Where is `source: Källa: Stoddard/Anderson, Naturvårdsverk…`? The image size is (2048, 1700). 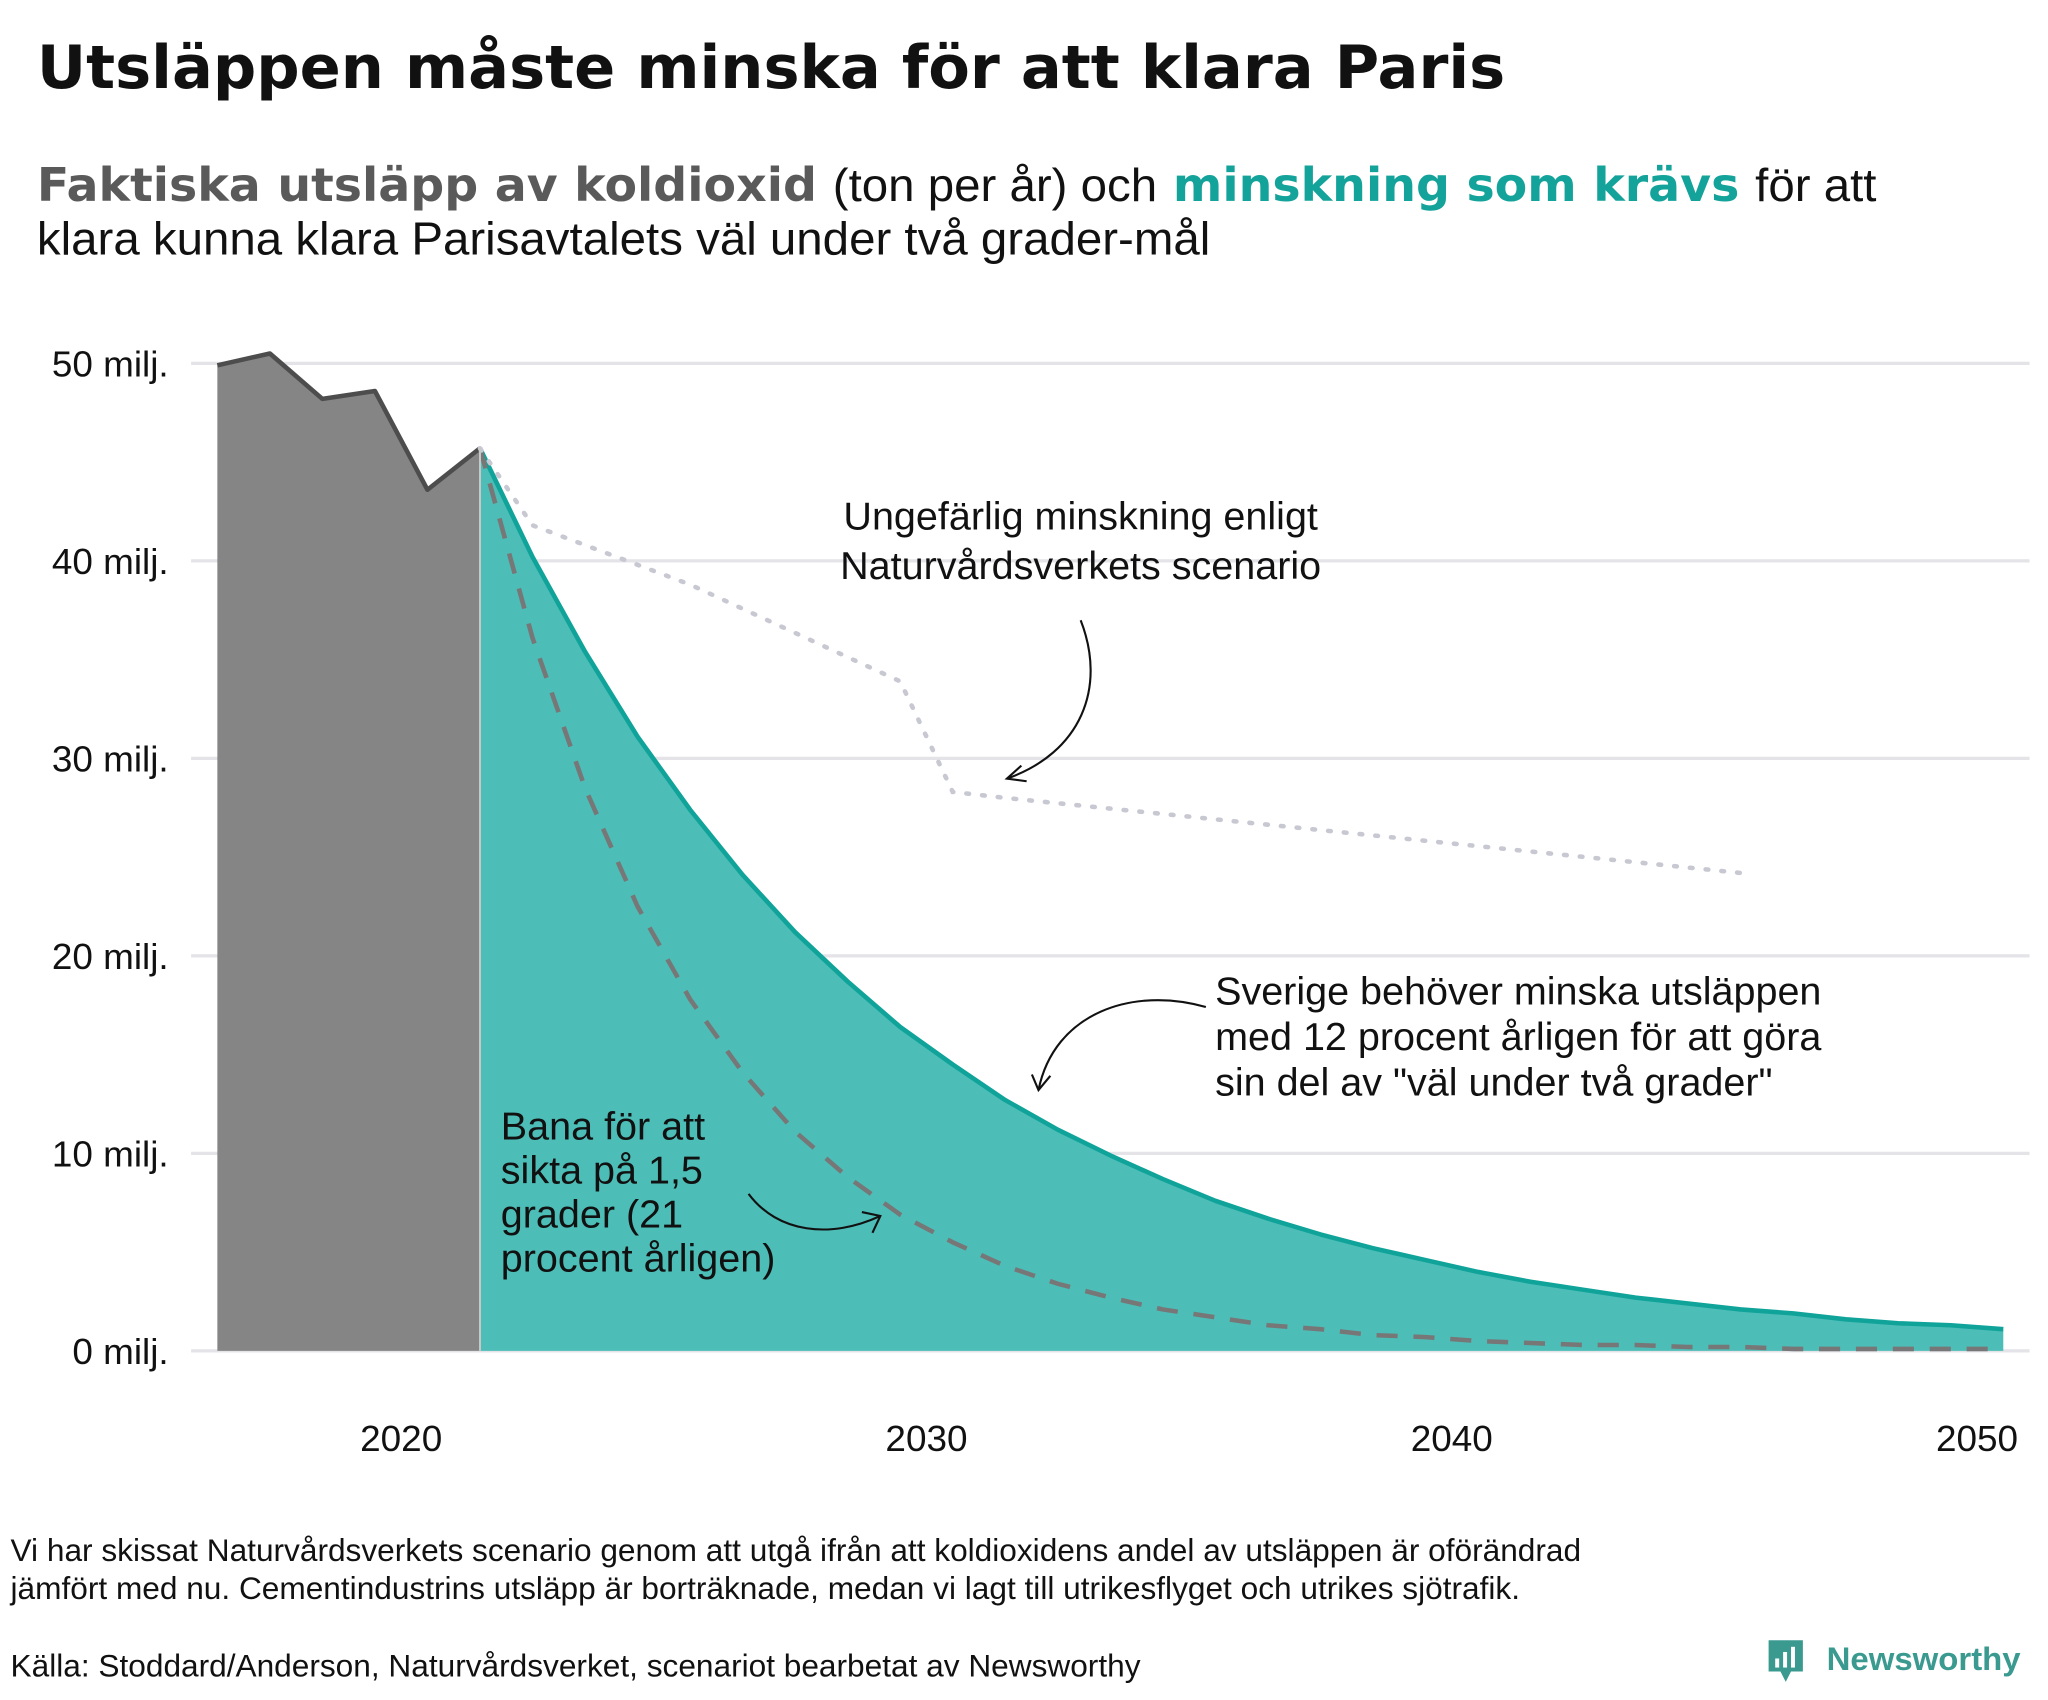
source: Källa: Stoddard/Anderson, Naturvårdsverk… is located at coordinates (576, 1666).